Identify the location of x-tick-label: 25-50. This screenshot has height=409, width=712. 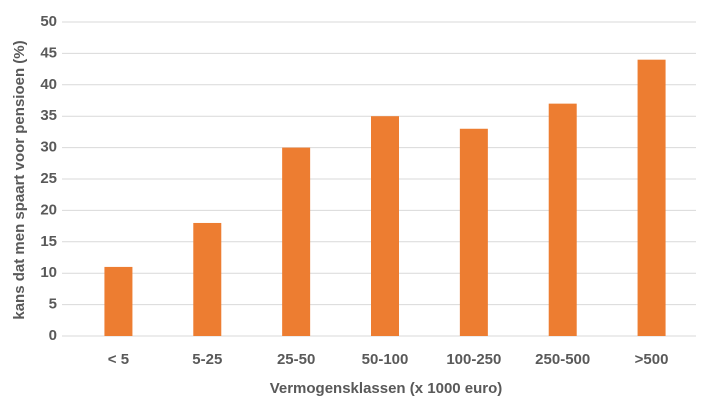
(296, 359).